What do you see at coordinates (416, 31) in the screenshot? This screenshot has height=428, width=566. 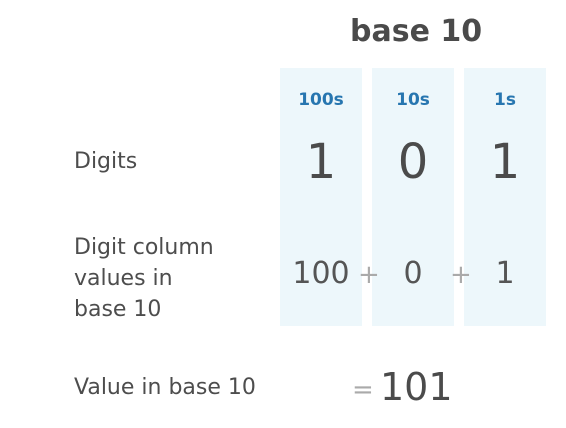 I see `diagram-title: base 10` at bounding box center [416, 31].